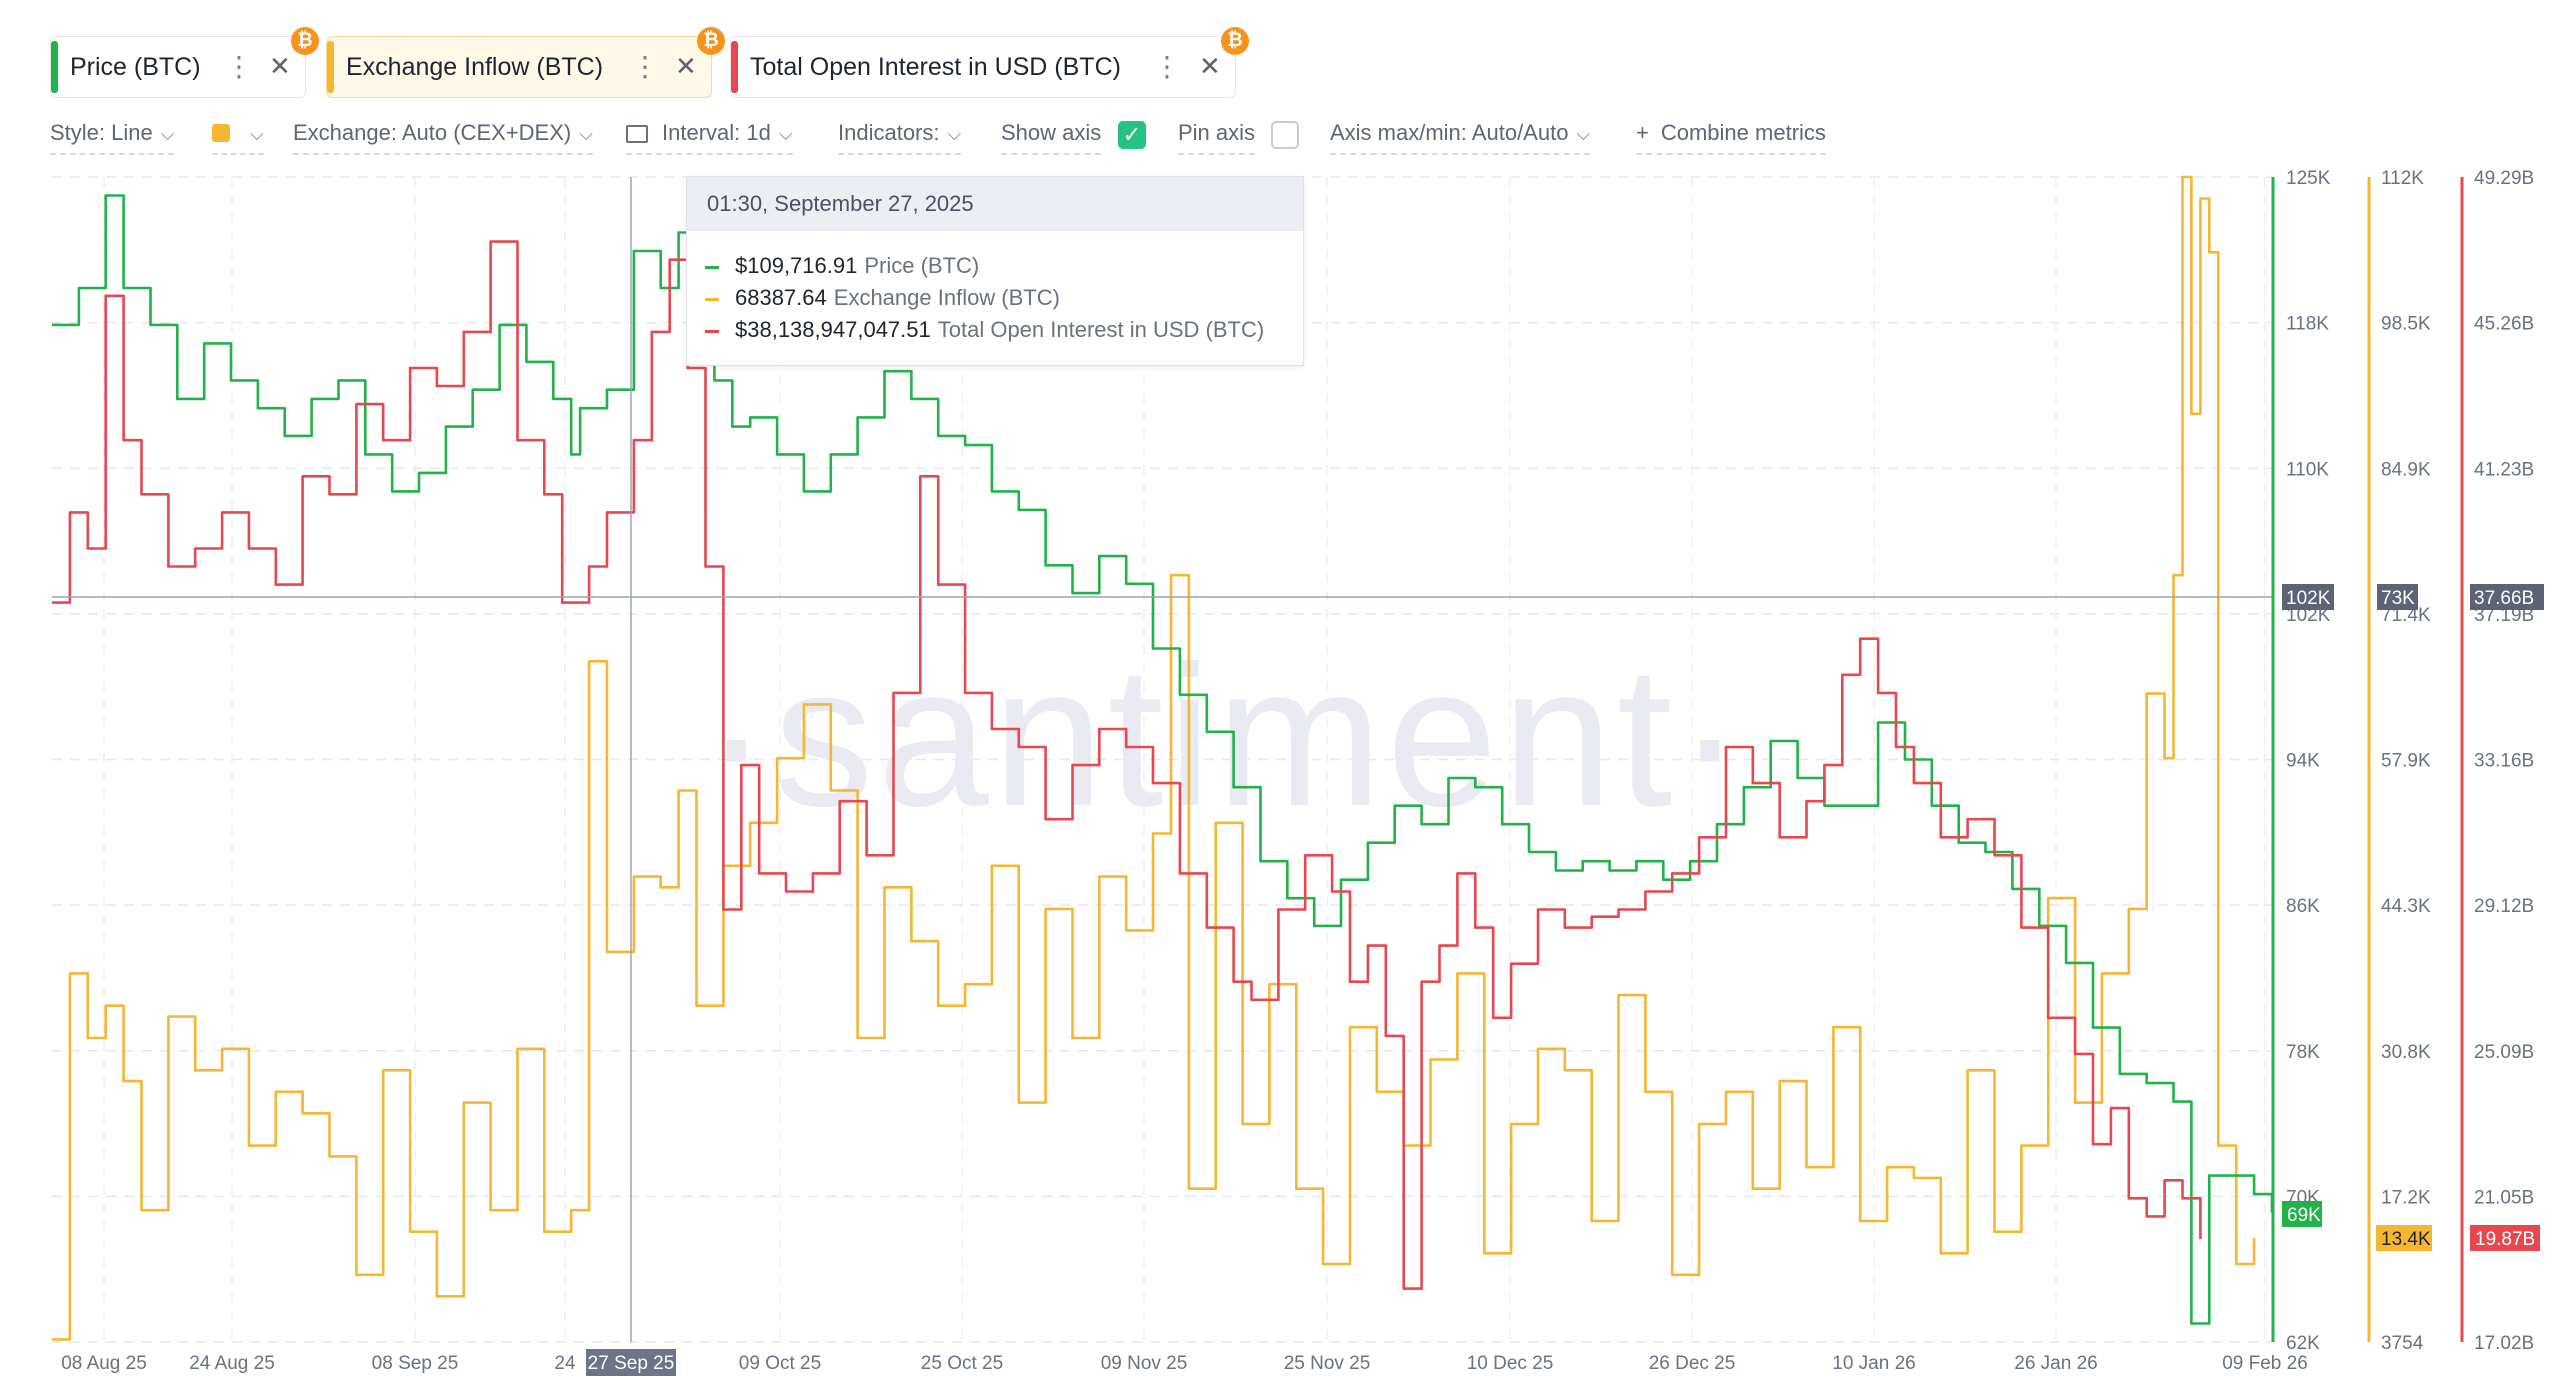 The image size is (2560, 1393). Describe the element at coordinates (935, 66) in the screenshot. I see `metric-tab-label: Total Open Interest in USD (BTC)` at that location.